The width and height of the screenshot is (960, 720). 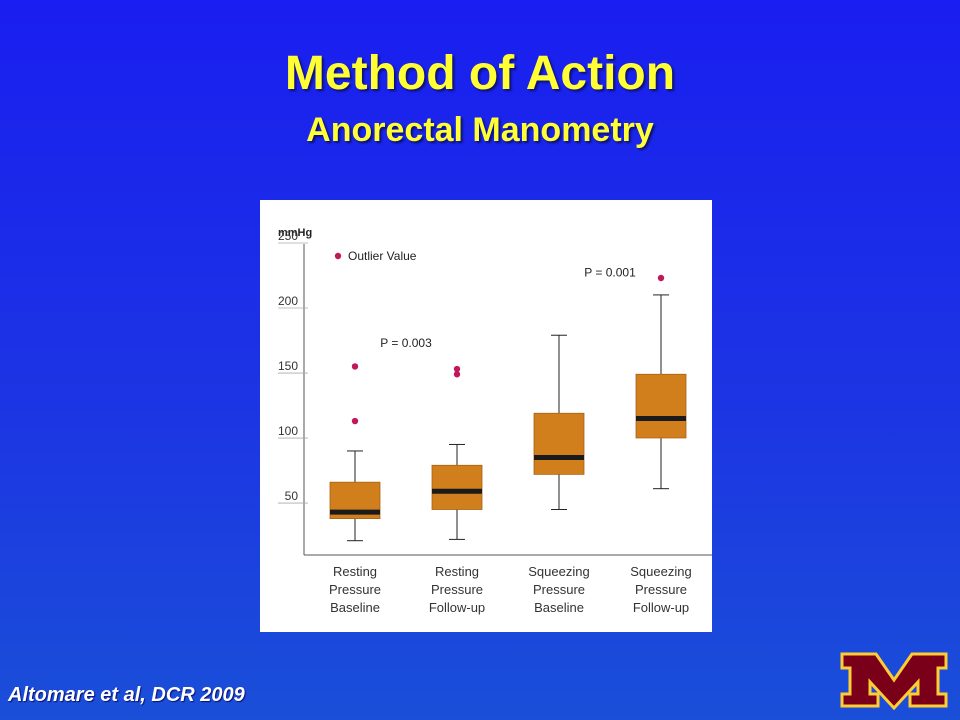 I want to click on y-tick-label: 50, so click(x=292, y=496).